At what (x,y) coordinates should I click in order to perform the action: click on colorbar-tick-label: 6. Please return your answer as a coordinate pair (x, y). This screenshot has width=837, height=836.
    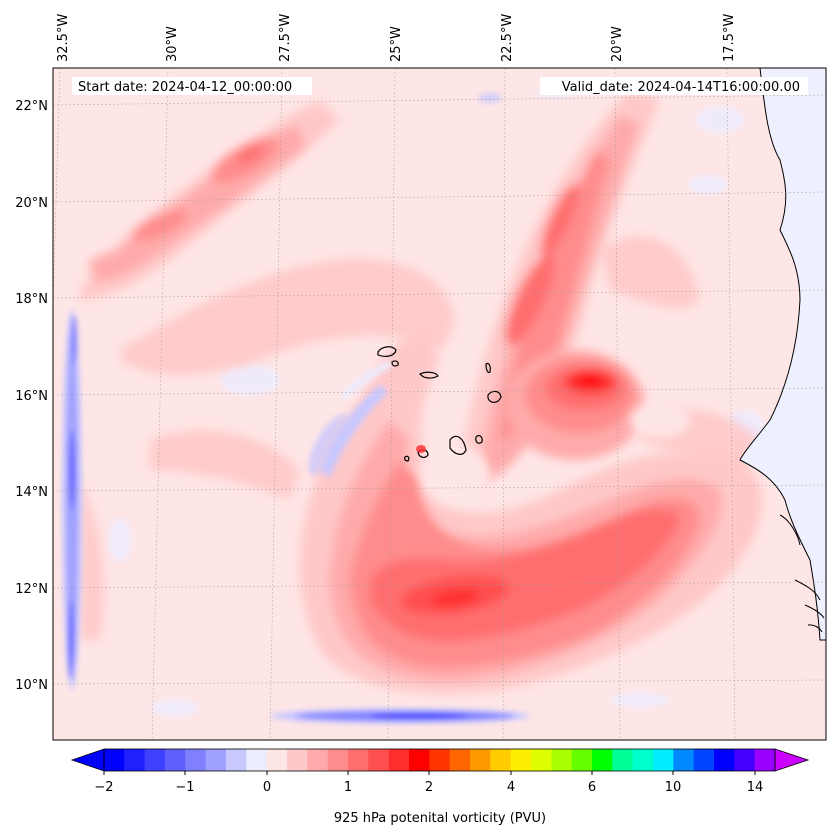
    Looking at the image, I should click on (592, 787).